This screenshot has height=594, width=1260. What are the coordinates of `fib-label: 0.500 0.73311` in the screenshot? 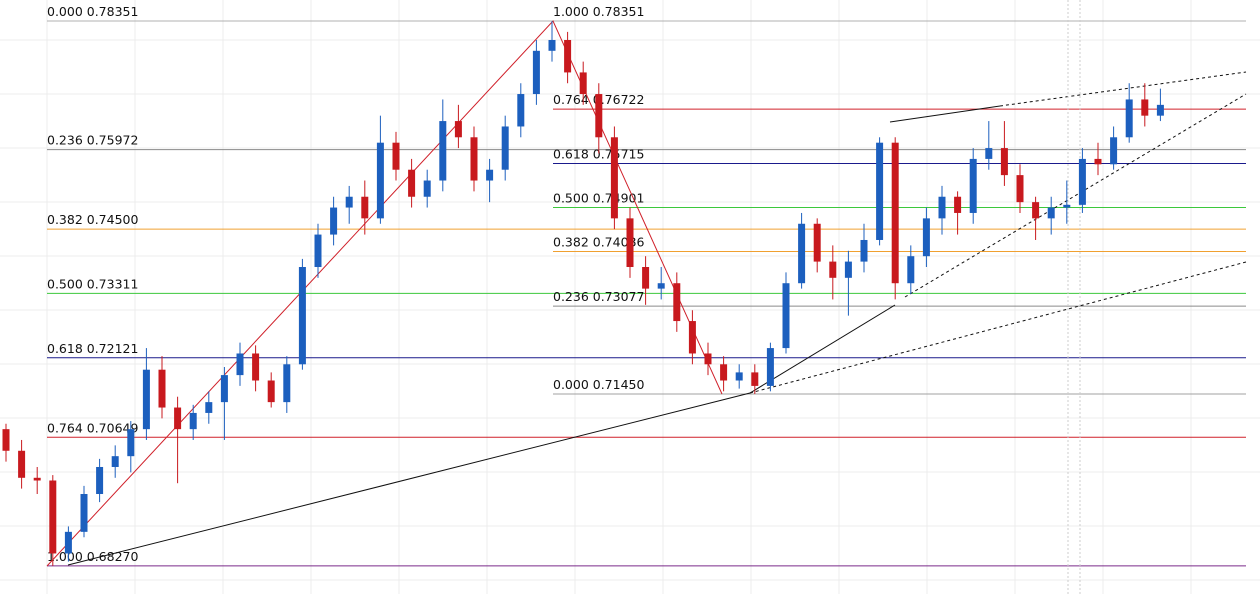 It's located at (92, 283).